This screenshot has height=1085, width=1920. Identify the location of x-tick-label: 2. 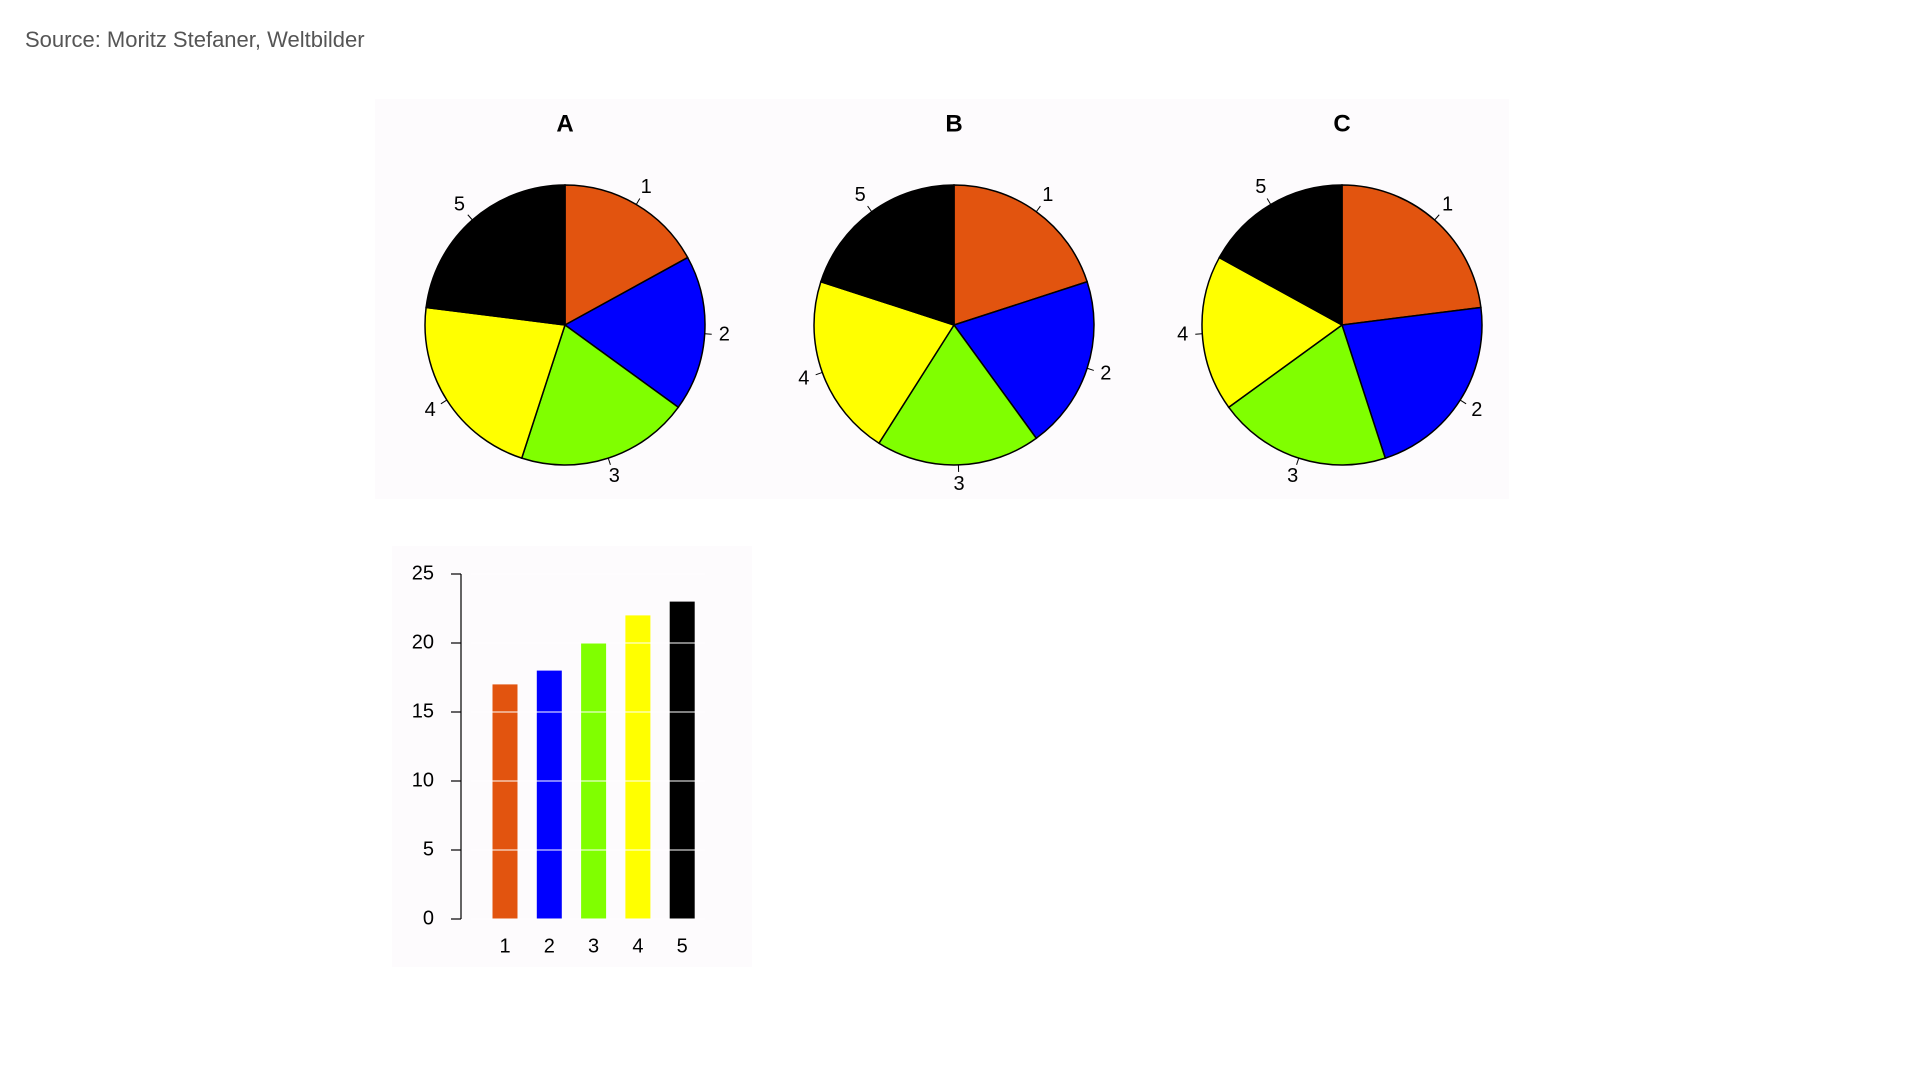
(549, 946).